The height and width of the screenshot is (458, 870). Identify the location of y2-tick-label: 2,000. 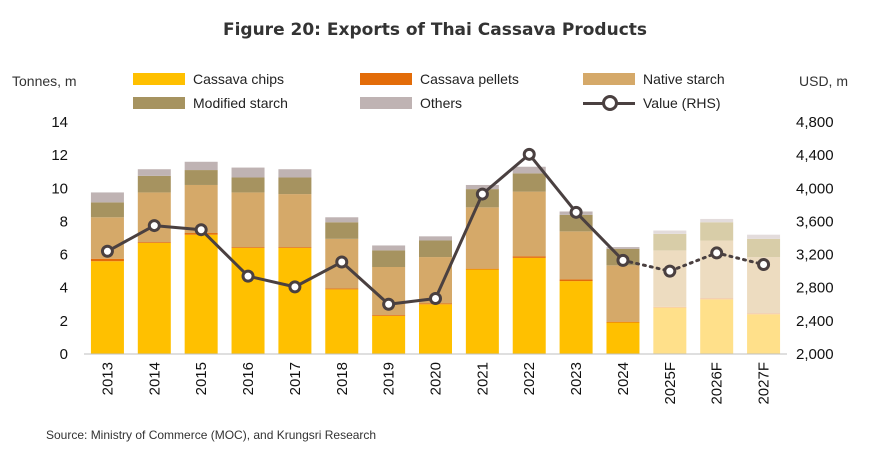
(815, 354).